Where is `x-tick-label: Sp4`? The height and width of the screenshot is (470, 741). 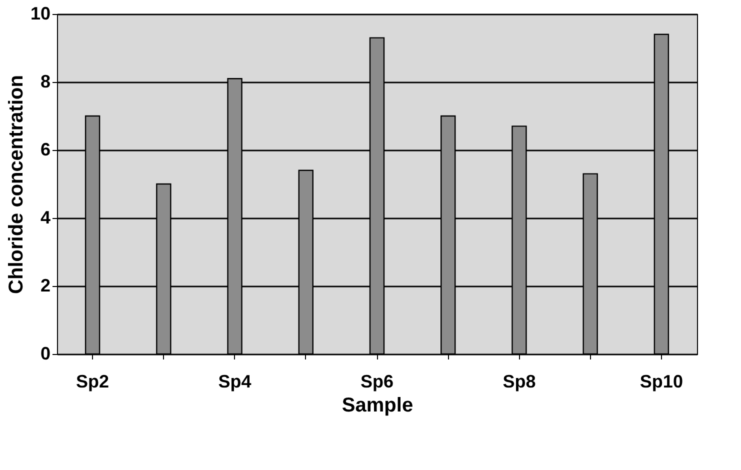
x-tick-label: Sp4 is located at coordinates (235, 382).